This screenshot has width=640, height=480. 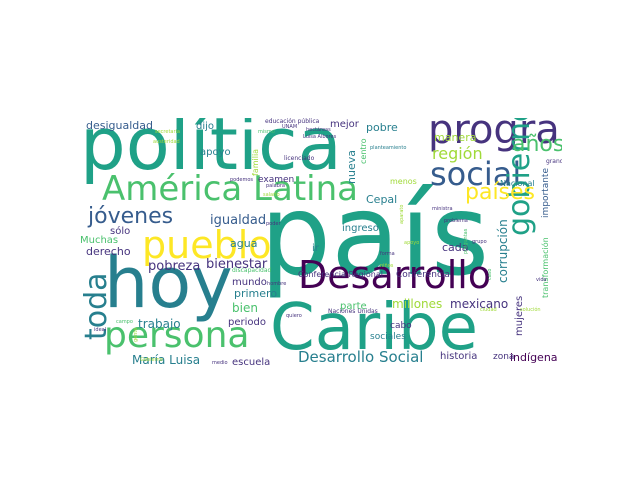 What do you see at coordinates (360, 228) in the screenshot?
I see `word: ingreso` at bounding box center [360, 228].